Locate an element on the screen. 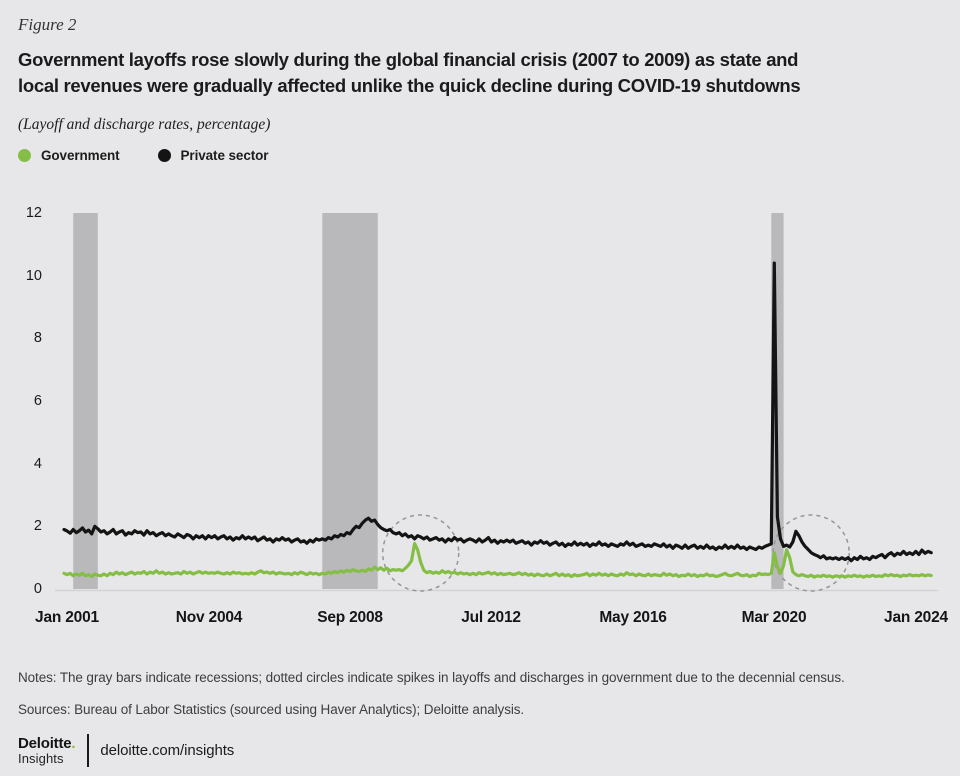 Image resolution: width=960 pixels, height=776 pixels. brand-text: Deloitte is located at coordinates (45, 743).